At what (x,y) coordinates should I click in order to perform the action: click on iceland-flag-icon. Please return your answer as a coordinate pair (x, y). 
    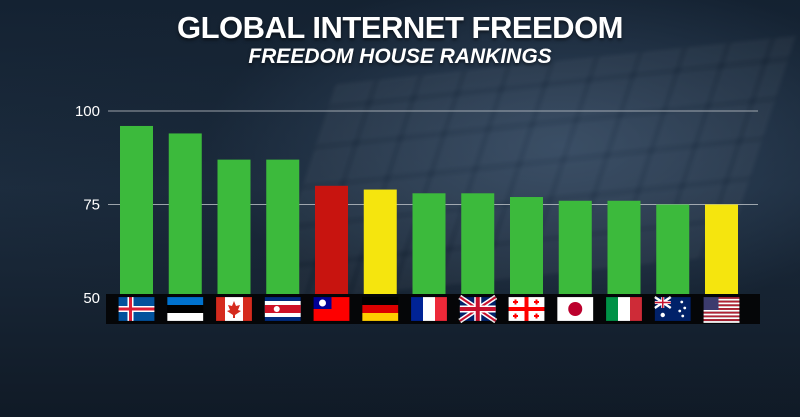
    Looking at the image, I should click on (136, 309).